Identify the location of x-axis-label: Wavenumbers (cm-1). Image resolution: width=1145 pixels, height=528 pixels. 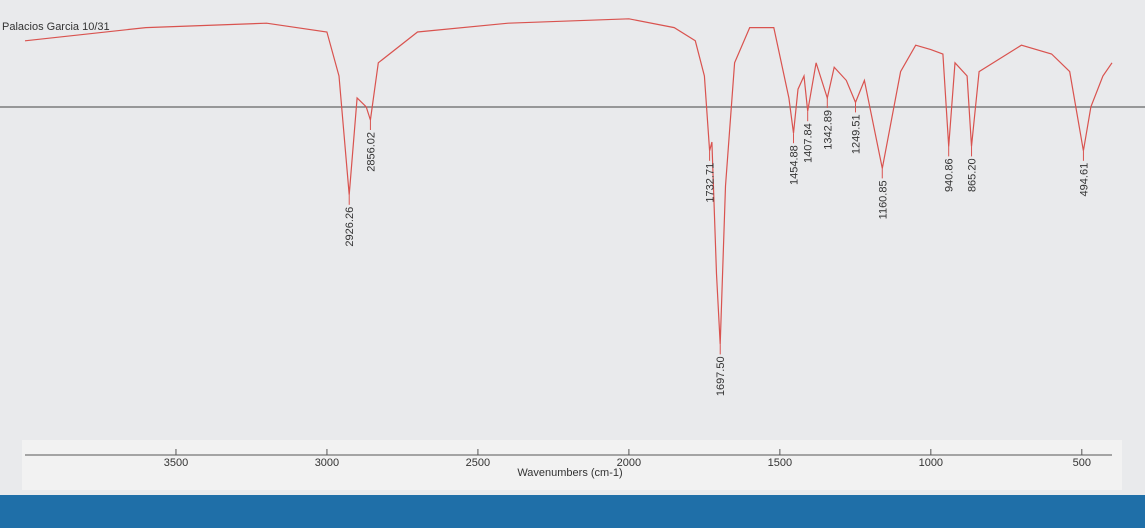
(569, 473).